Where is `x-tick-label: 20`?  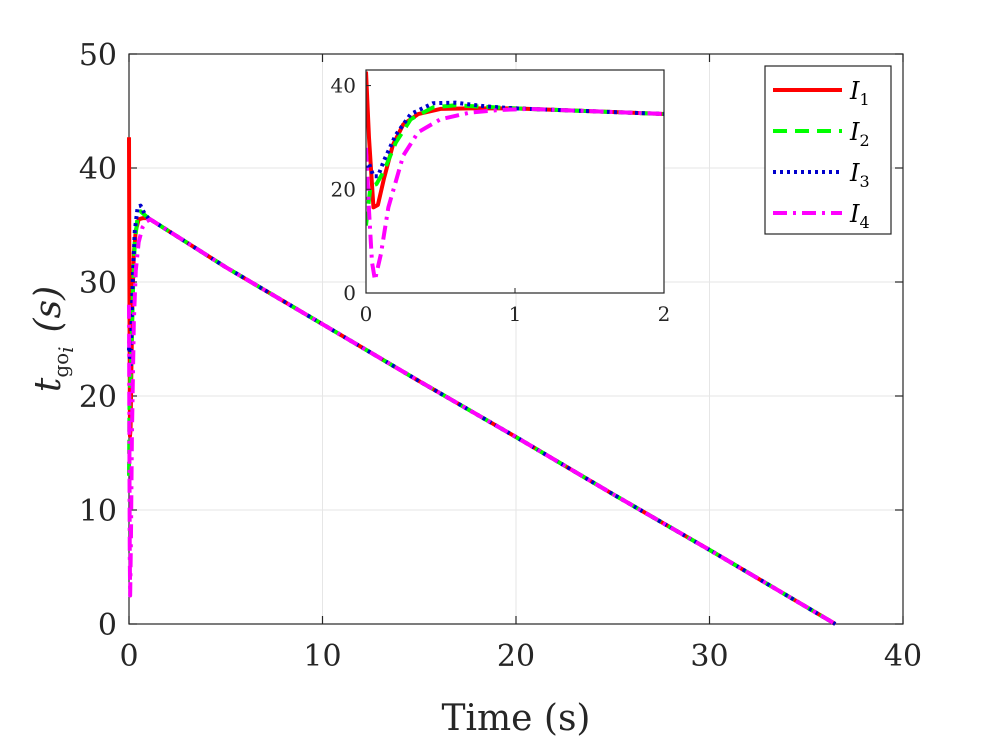 x-tick-label: 20 is located at coordinates (516, 656).